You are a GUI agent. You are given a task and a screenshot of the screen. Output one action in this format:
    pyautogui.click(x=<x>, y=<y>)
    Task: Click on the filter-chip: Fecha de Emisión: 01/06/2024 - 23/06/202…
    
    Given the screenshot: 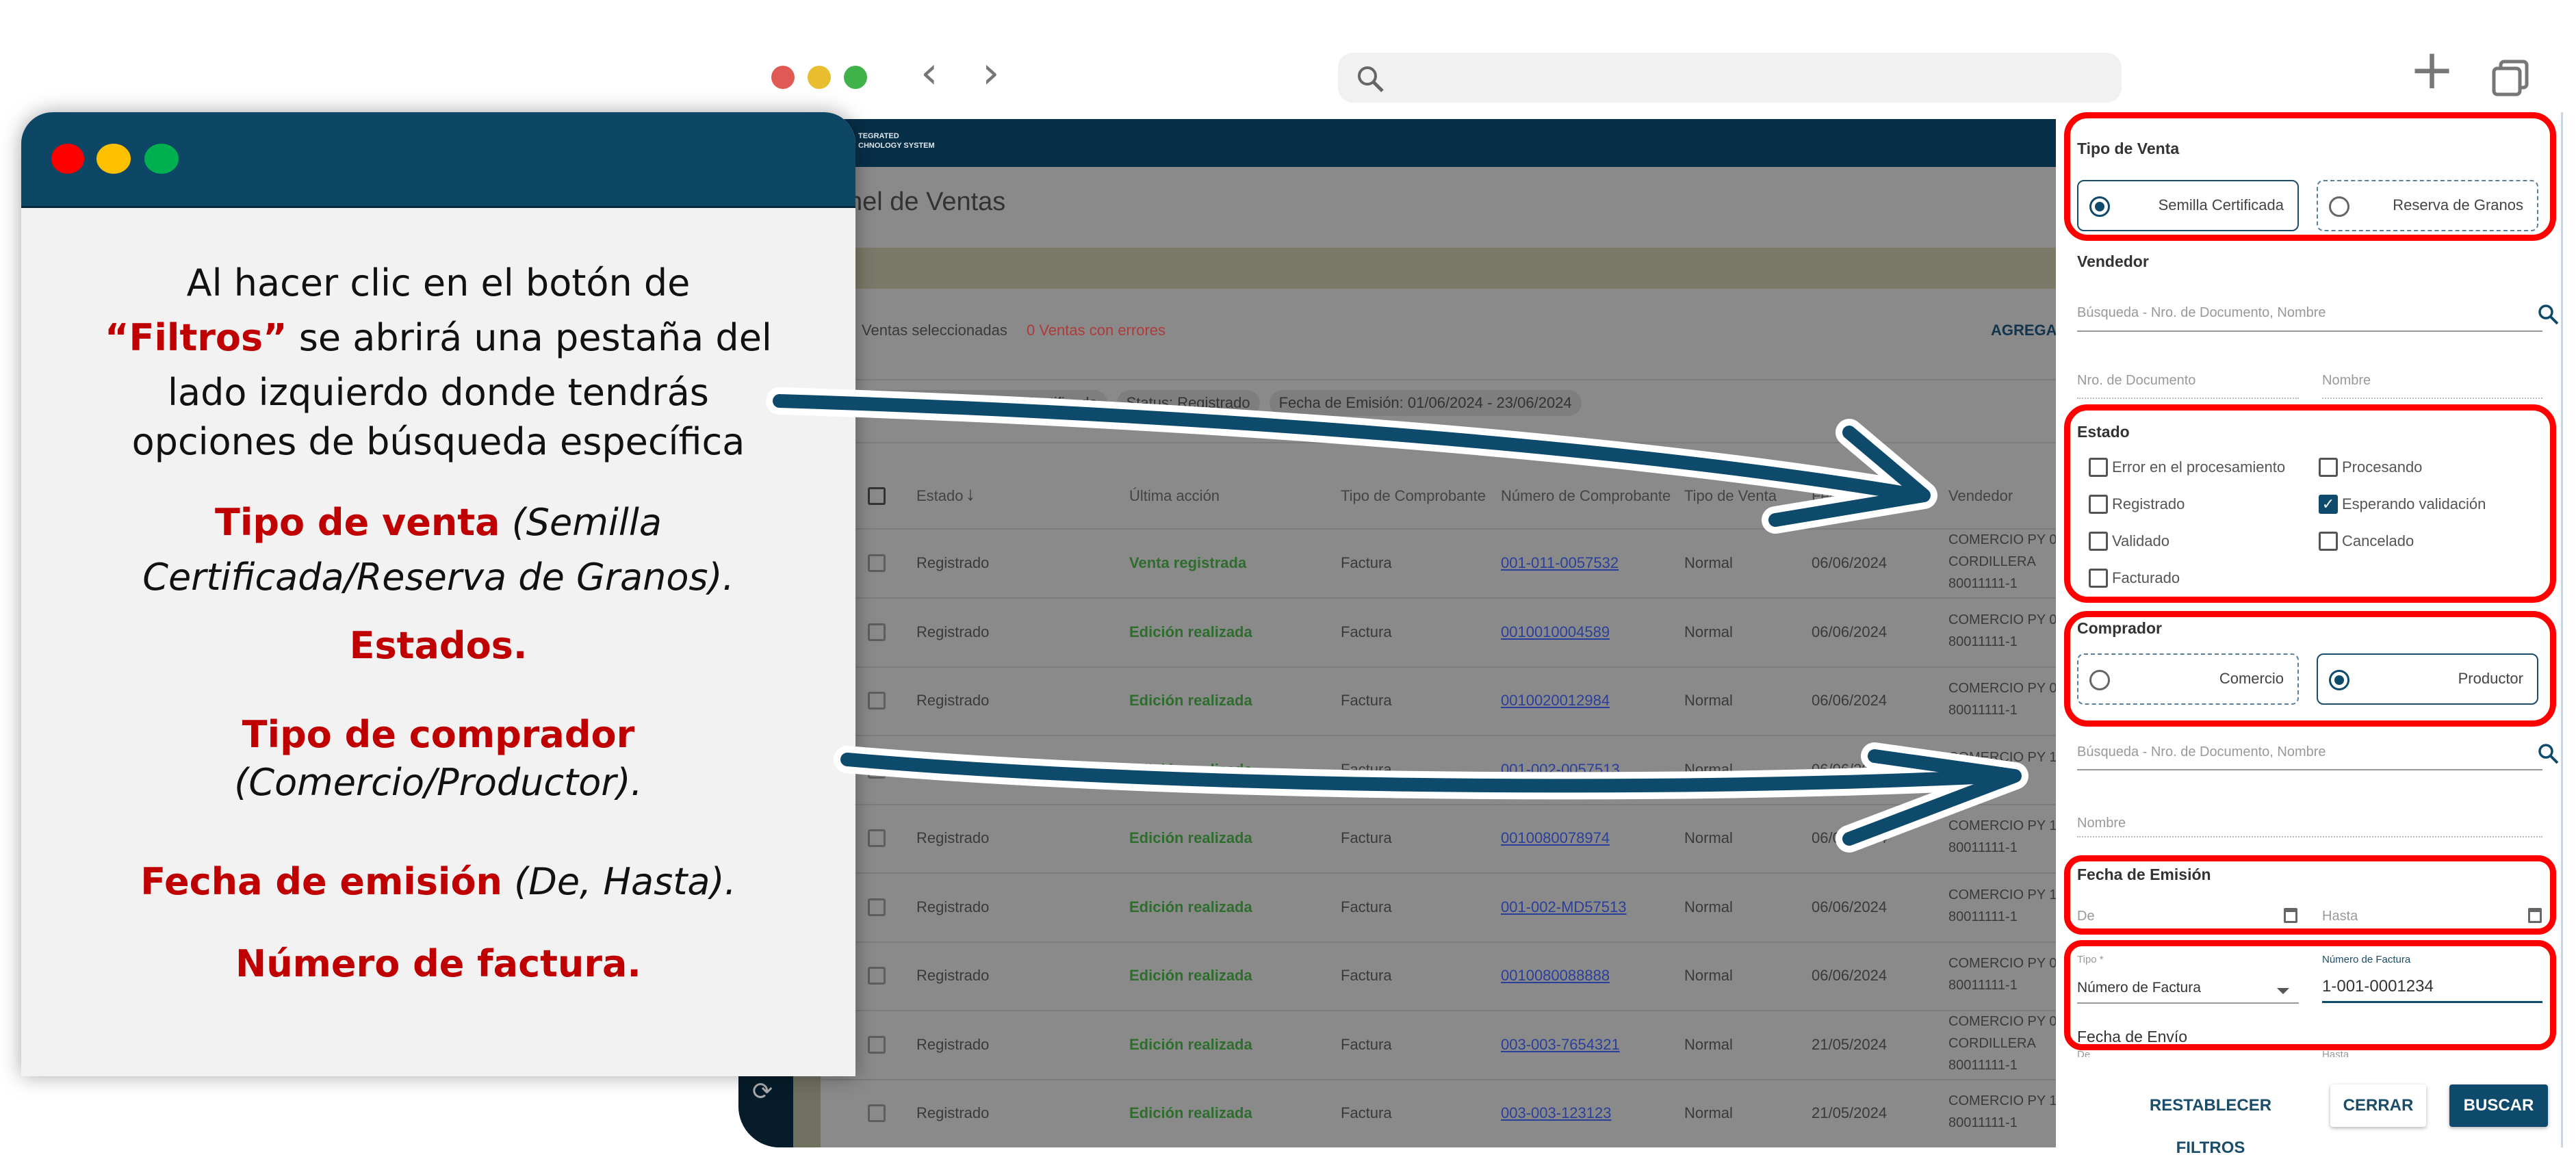 What is the action you would take?
    pyautogui.click(x=1425, y=403)
    